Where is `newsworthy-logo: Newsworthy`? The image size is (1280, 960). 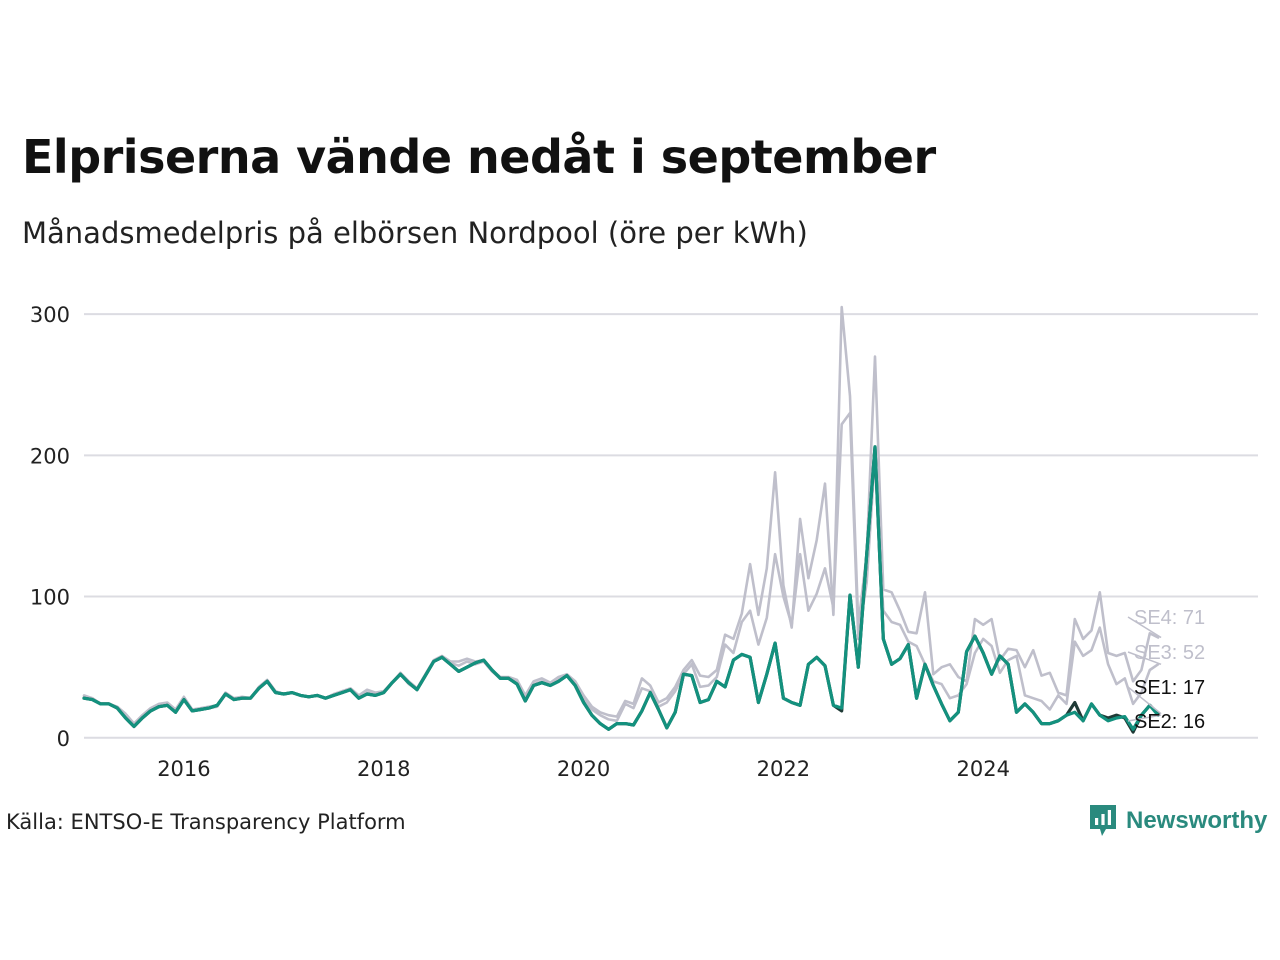
newsworthy-logo: Newsworthy is located at coordinates (1177, 821).